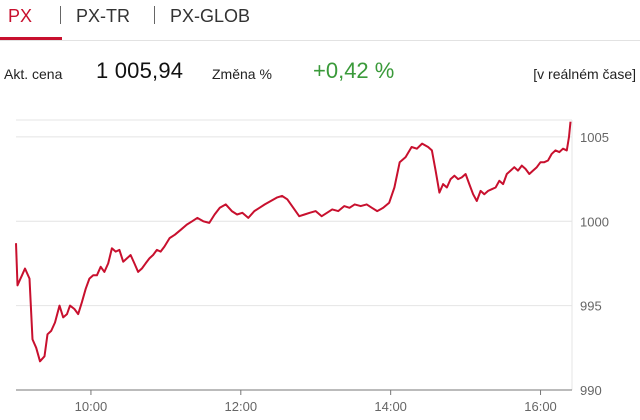 The width and height of the screenshot is (640, 420). I want to click on current-price: 1 005,94, so click(140, 70).